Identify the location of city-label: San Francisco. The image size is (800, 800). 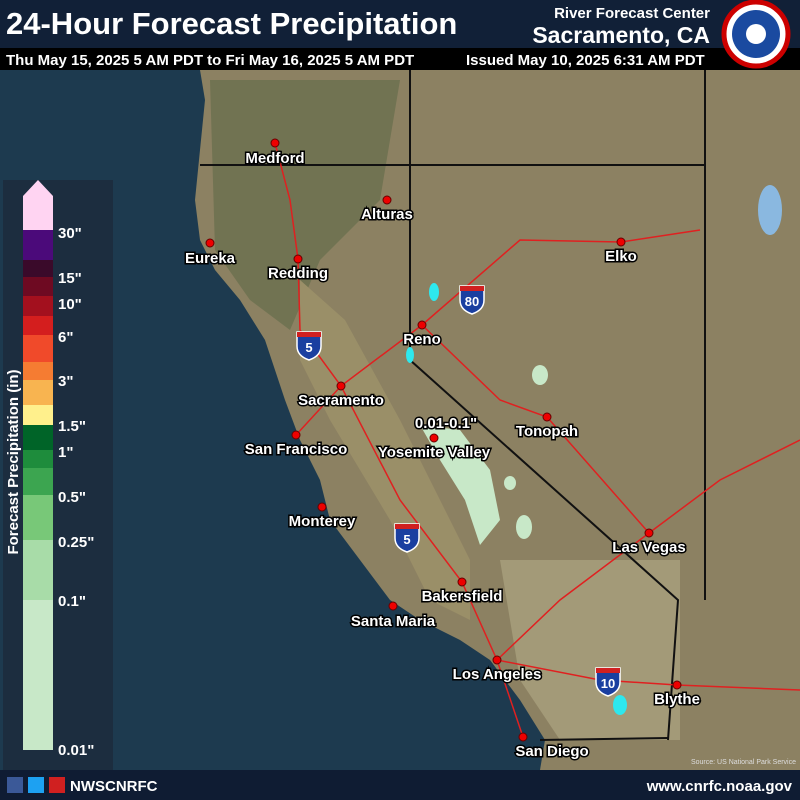
(296, 449).